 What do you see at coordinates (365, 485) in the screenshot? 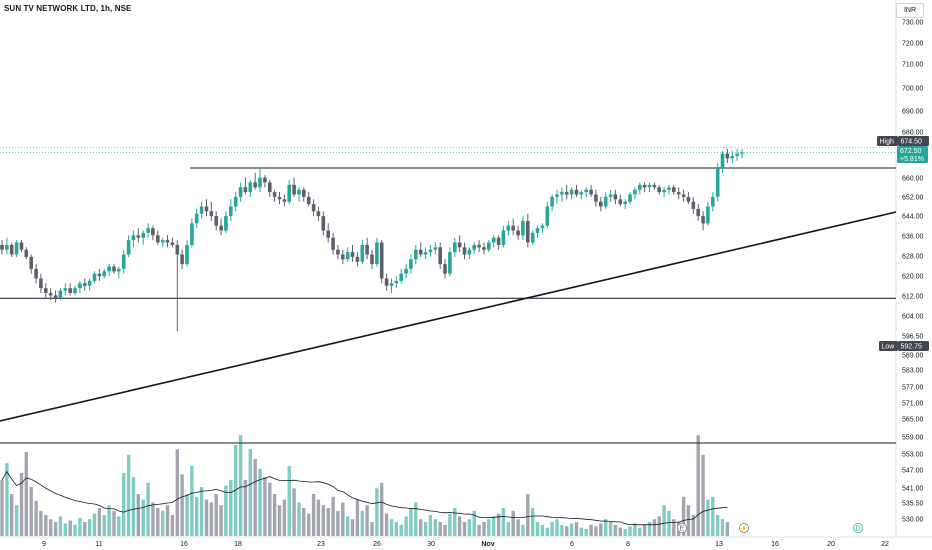
I see `volume-bars` at bounding box center [365, 485].